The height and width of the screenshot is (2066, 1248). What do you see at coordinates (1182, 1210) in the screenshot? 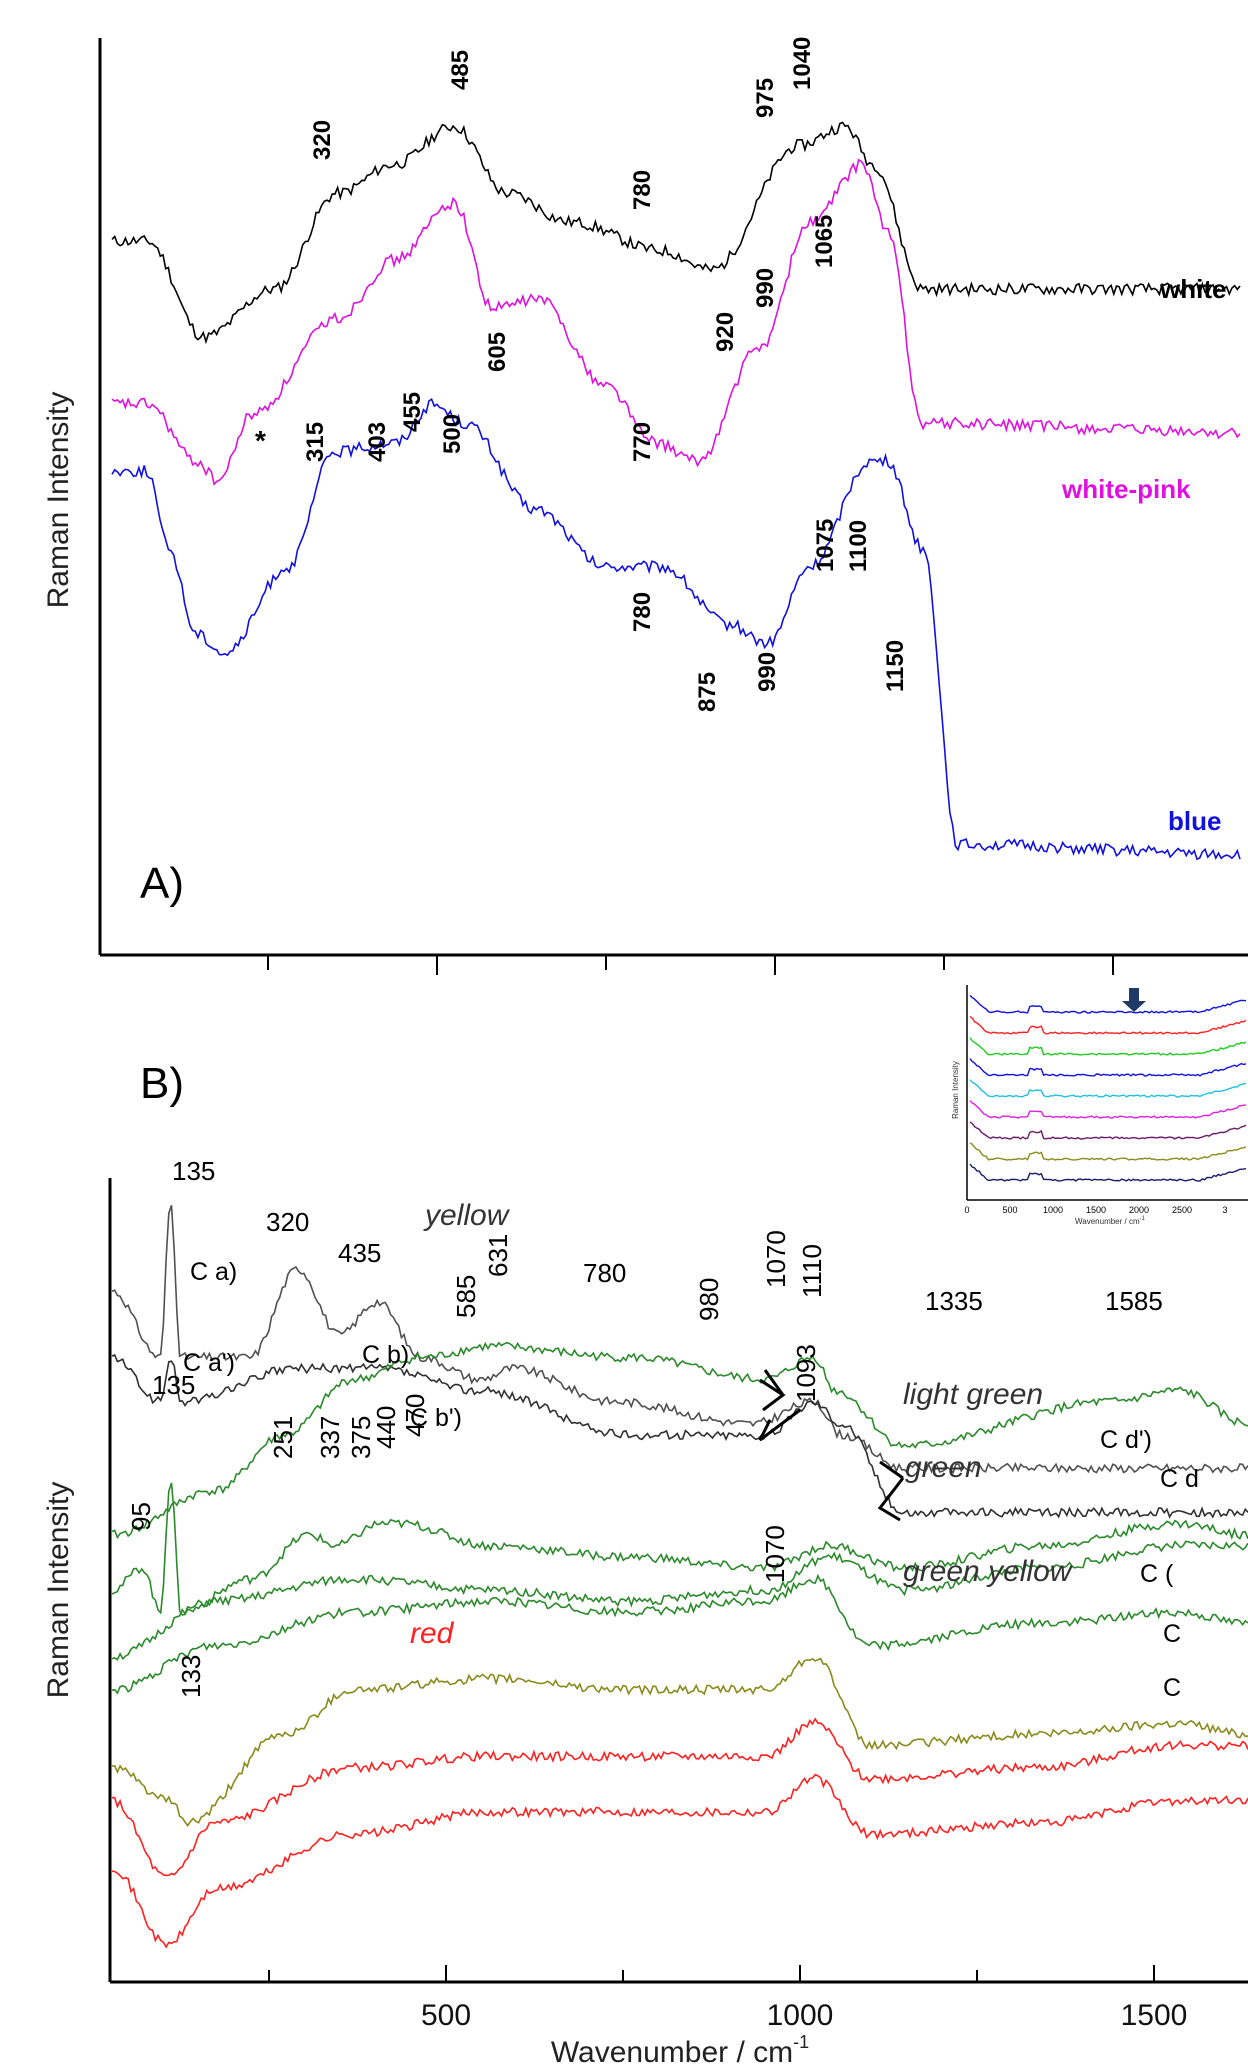
I see `inset-tick: 2500` at bounding box center [1182, 1210].